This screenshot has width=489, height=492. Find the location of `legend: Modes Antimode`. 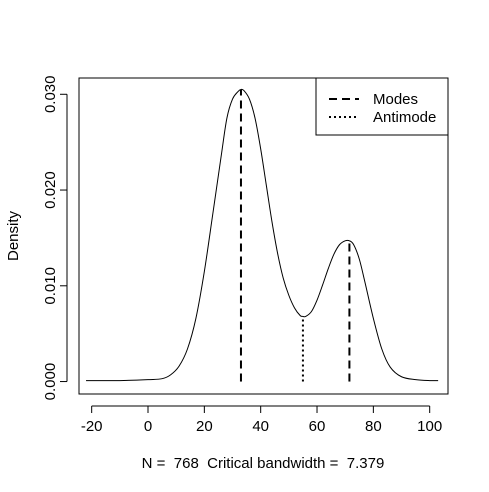

legend: Modes Antimode is located at coordinates (382, 106).